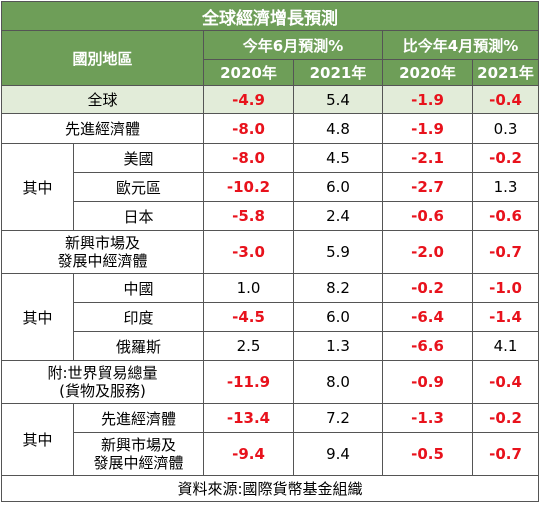 Image resolution: width=539 pixels, height=520 pixels. What do you see at coordinates (248, 346) in the screenshot?
I see `value-cell: 2.5` at bounding box center [248, 346].